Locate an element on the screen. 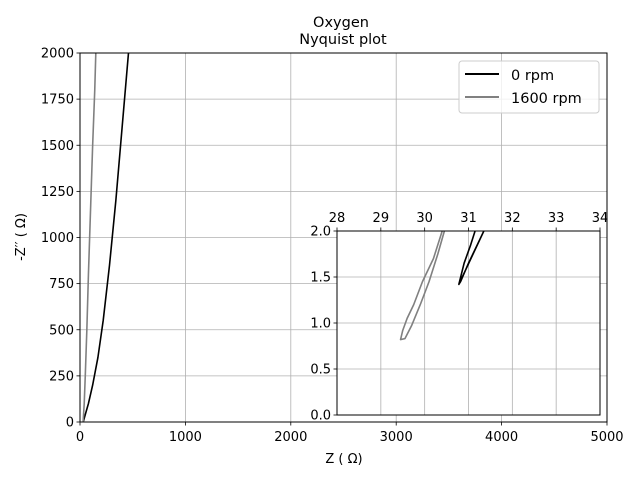  legend: 0 rpm 1600 rpm is located at coordinates (529, 87).